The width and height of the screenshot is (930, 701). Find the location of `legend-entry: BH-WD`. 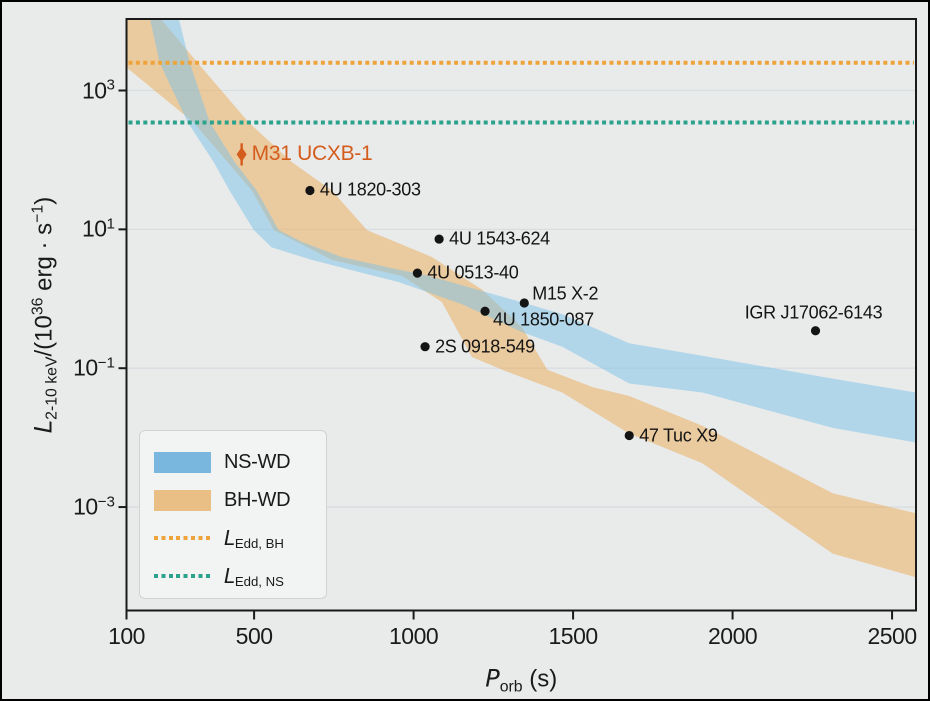

legend-entry: BH-WD is located at coordinates (235, 500).